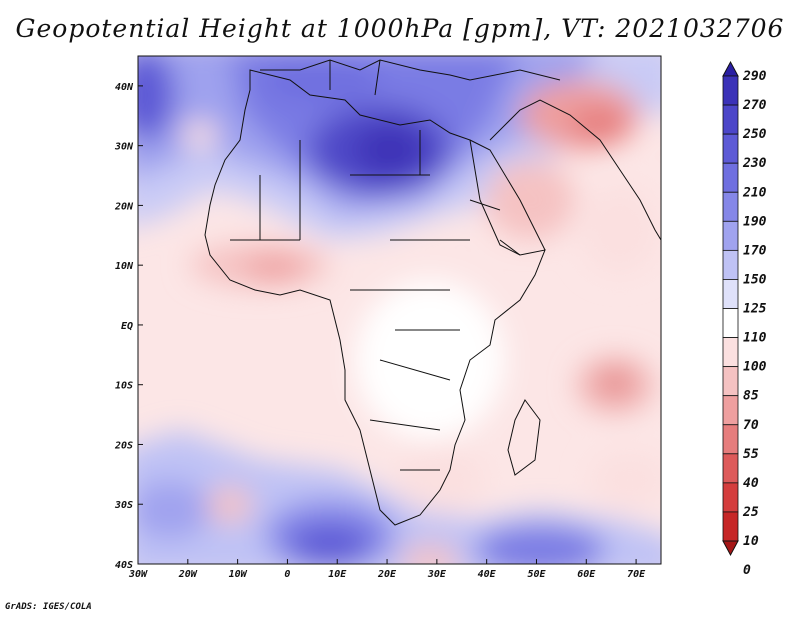 The width and height of the screenshot is (800, 618). Describe the element at coordinates (507, 195) in the screenshot. I see `red-sea-coast` at that location.